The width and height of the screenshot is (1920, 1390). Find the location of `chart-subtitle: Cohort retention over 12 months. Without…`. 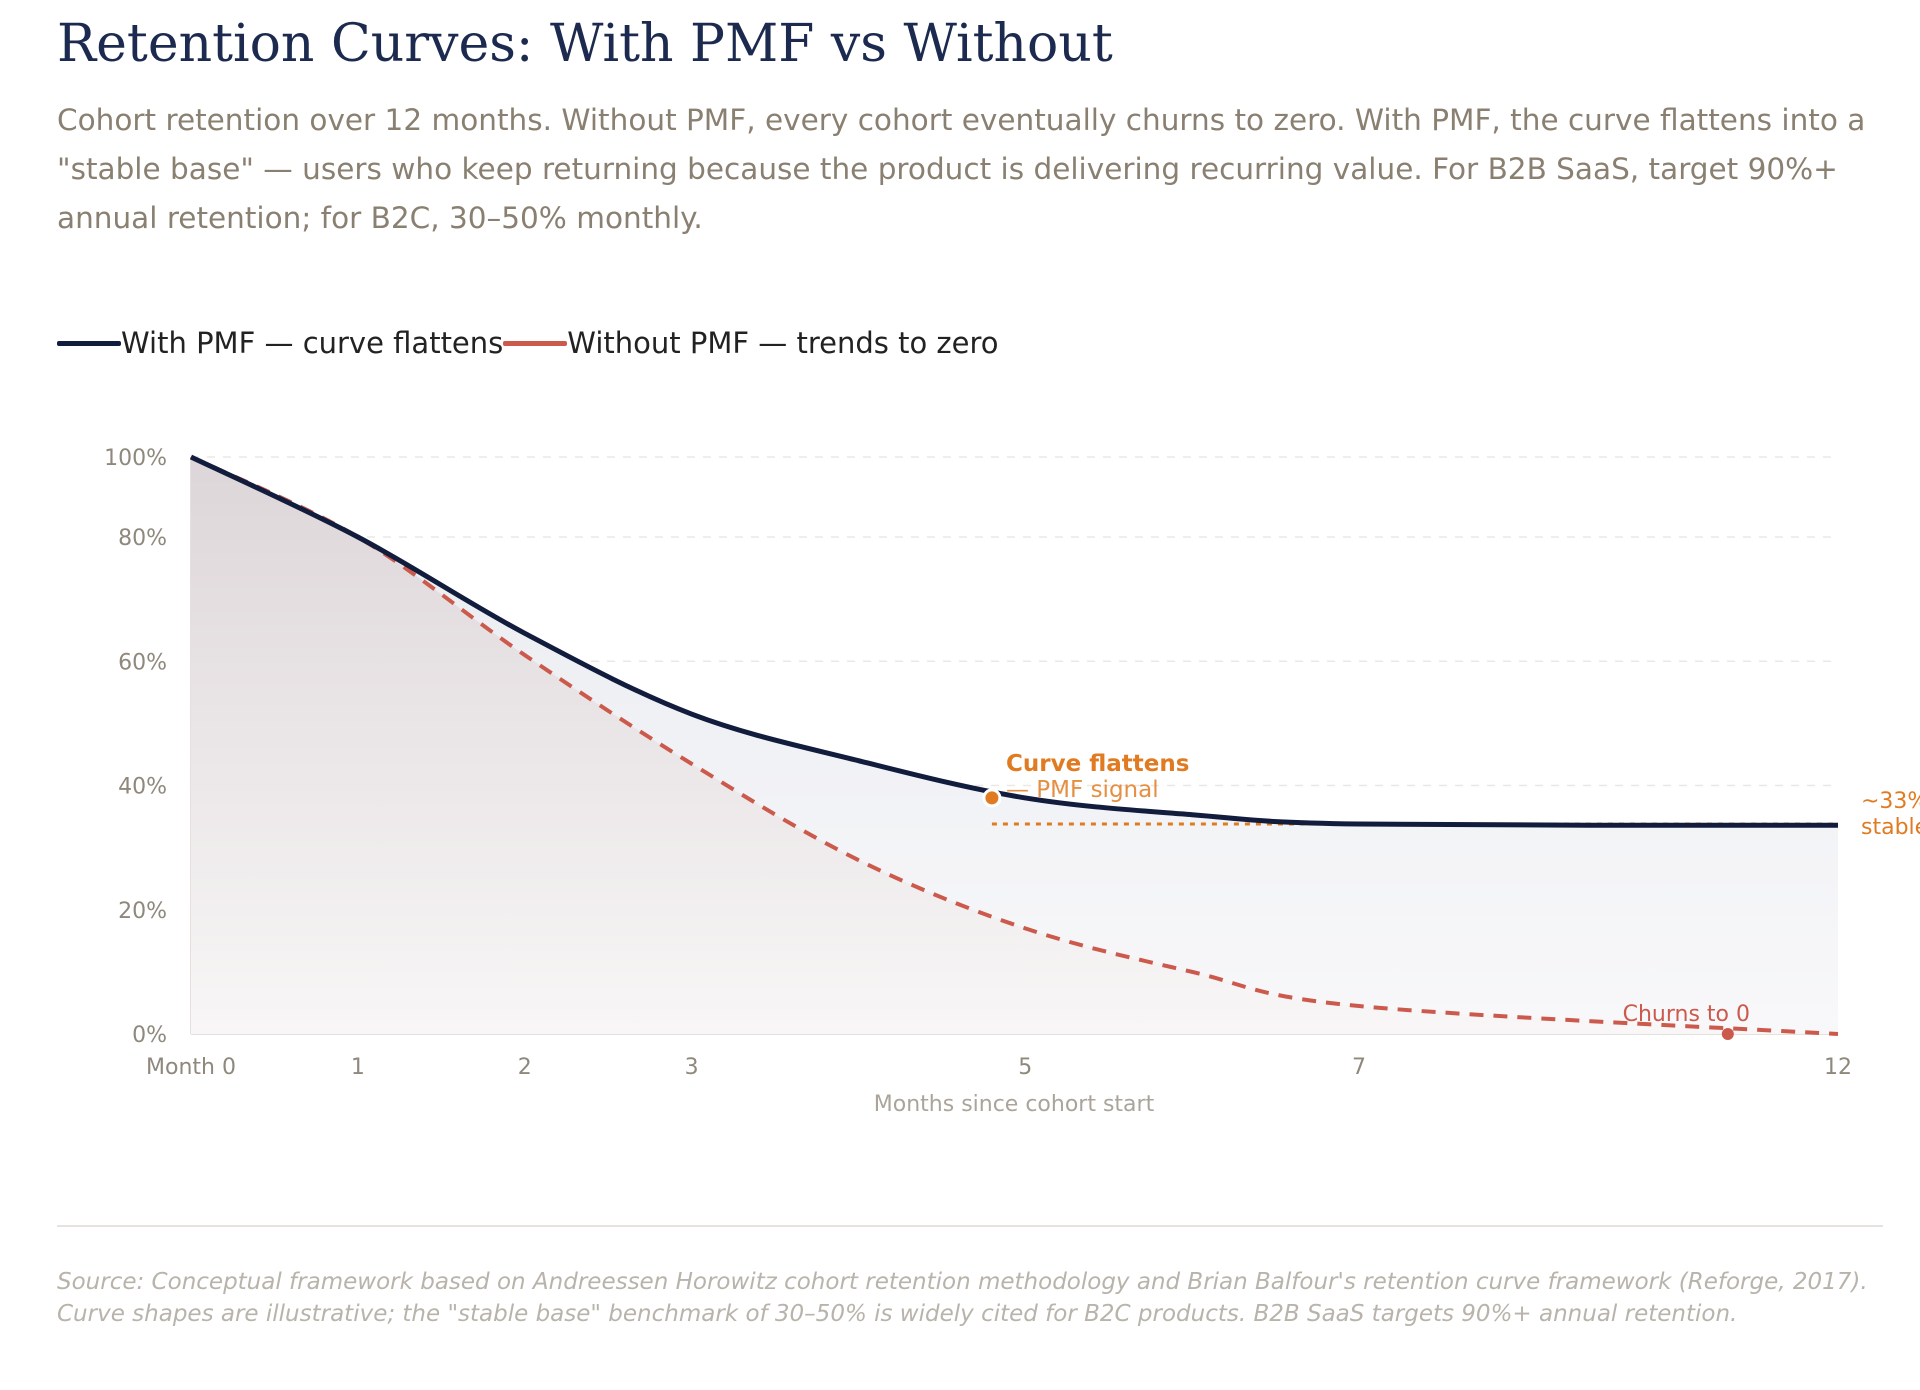

chart-subtitle: Cohort retention over 12 months. Without… is located at coordinates (961, 169).